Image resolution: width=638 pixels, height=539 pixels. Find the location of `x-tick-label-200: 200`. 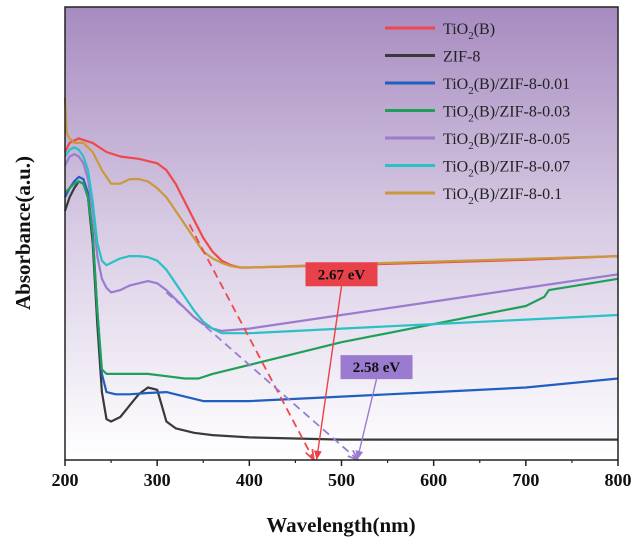

x-tick-label-200: 200 is located at coordinates (65, 480).